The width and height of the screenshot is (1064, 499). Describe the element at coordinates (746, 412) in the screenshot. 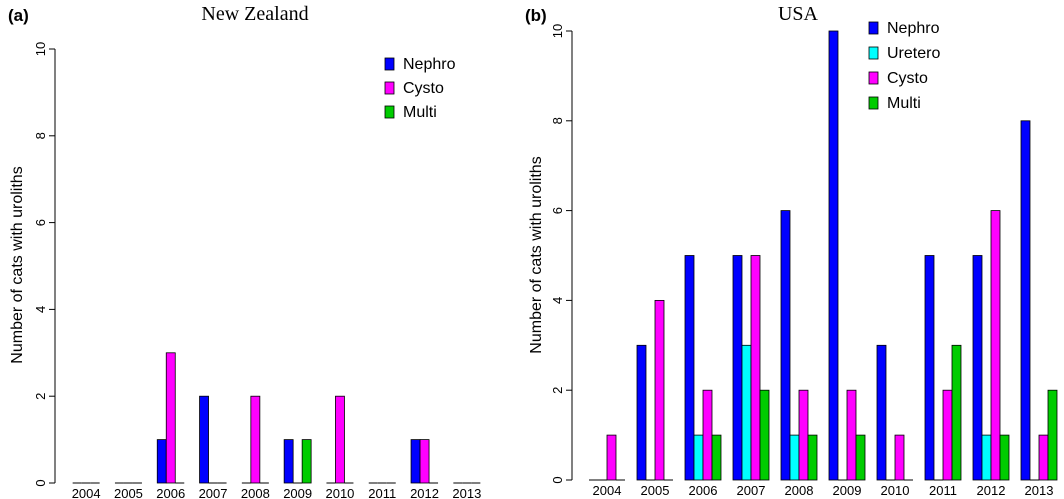

I see `bar-uretero-2007` at that location.